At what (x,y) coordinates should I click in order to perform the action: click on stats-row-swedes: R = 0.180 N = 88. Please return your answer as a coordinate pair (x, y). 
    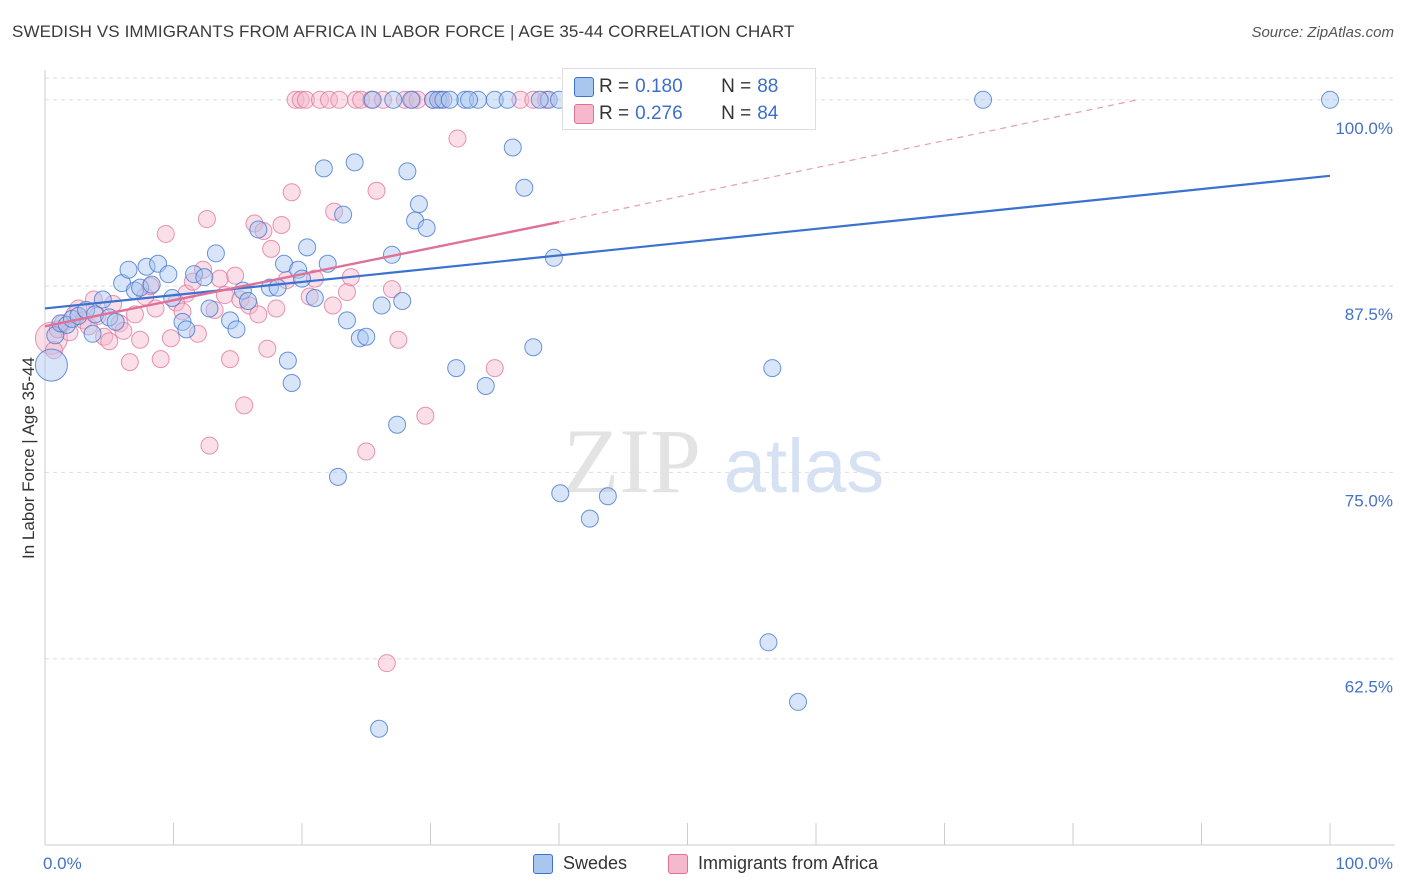
    Looking at the image, I should click on (676, 87).